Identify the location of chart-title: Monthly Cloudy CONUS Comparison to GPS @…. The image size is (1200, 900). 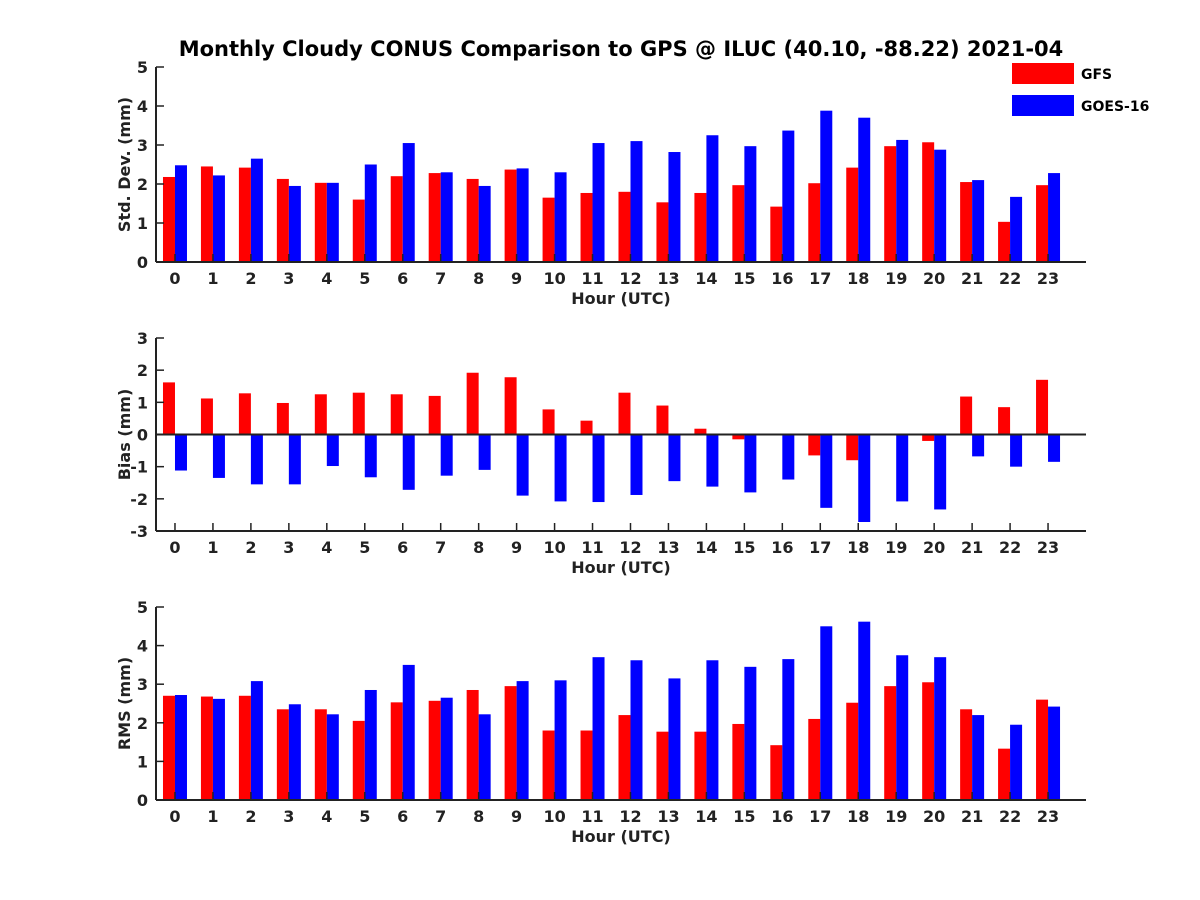
(621, 49).